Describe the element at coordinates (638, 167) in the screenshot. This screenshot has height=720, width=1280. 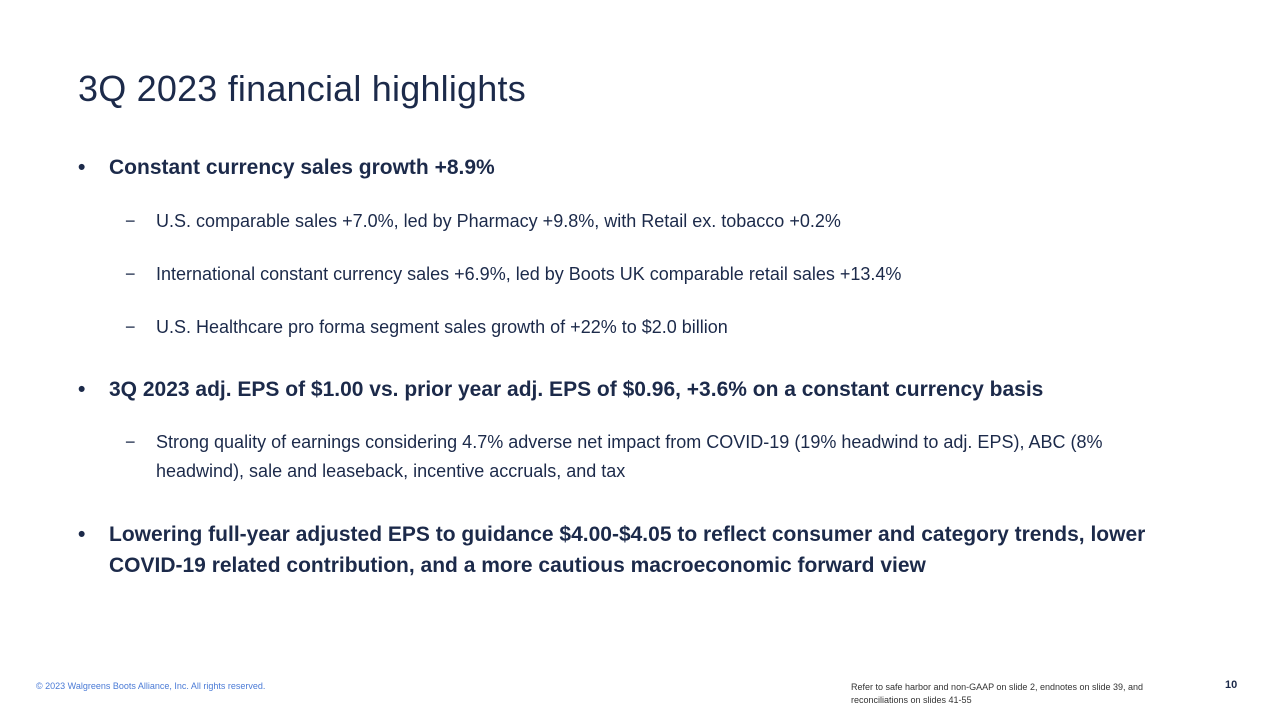
I see `bullet-item: • Constant currency sales growth +8.9%` at that location.